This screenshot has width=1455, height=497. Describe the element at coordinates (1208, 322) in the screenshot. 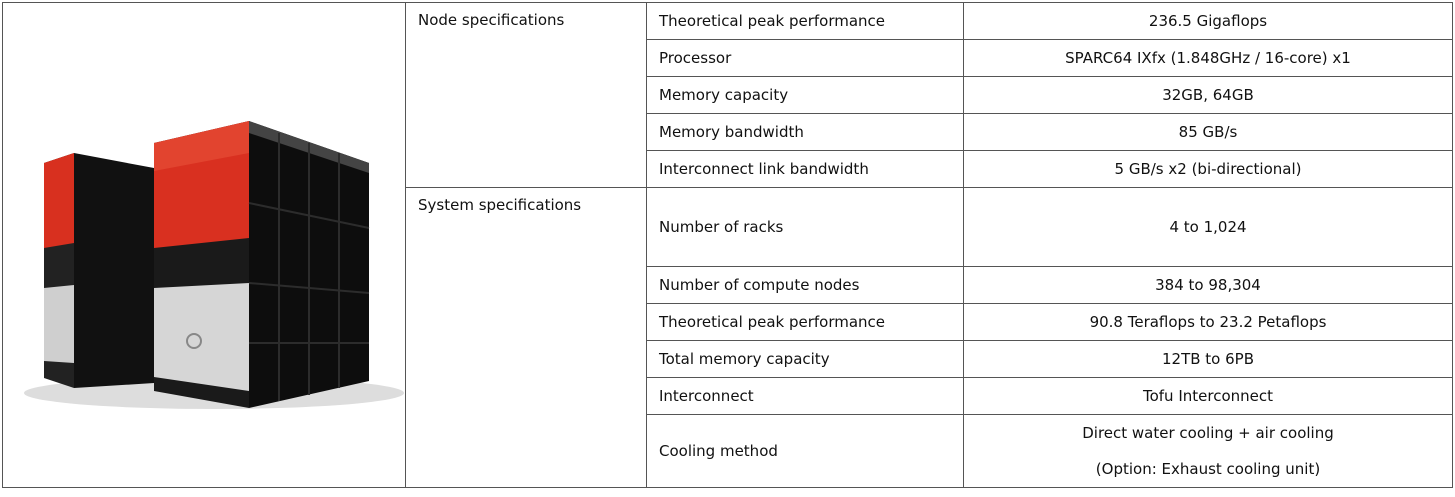

I see `spec-value: 90.8 Teraflops to 23.2 Petaflops` at that location.